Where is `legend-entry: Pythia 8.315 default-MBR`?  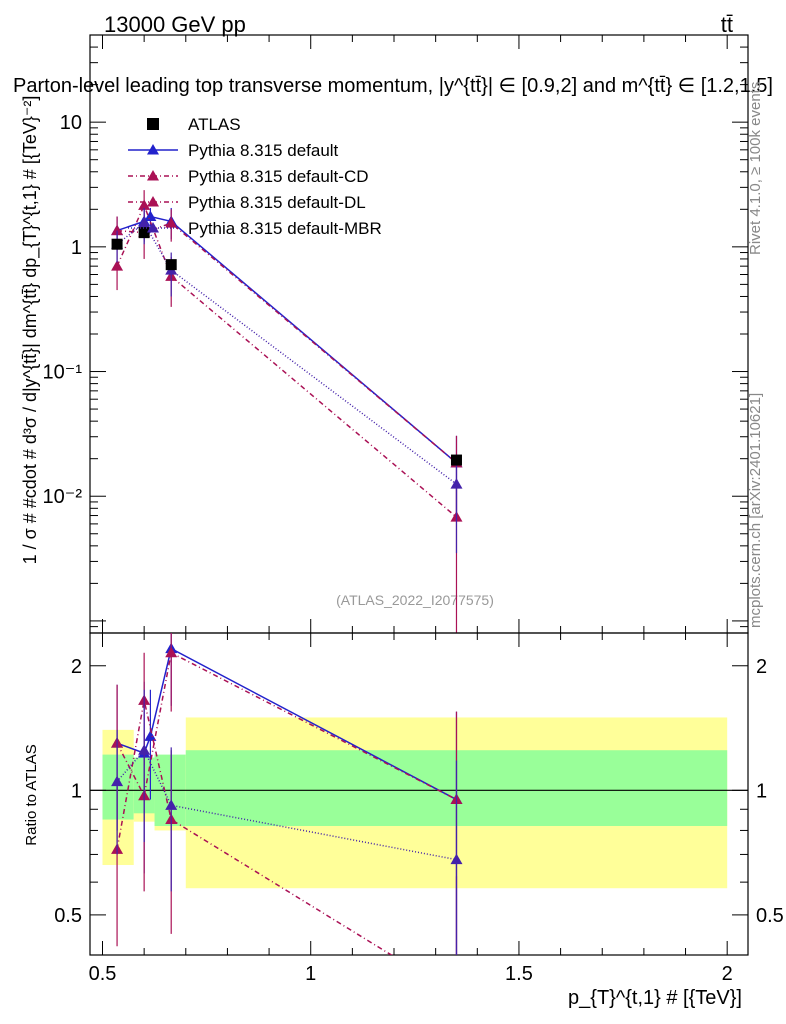
legend-entry: Pythia 8.315 default-MBR is located at coordinates (255, 228).